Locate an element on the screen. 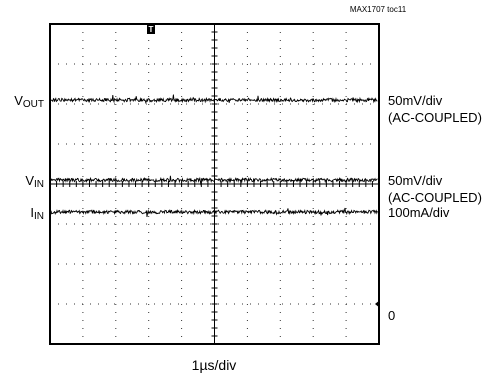 This screenshot has width=490, height=381. channel-name-0: VOUT is located at coordinates (29, 101).